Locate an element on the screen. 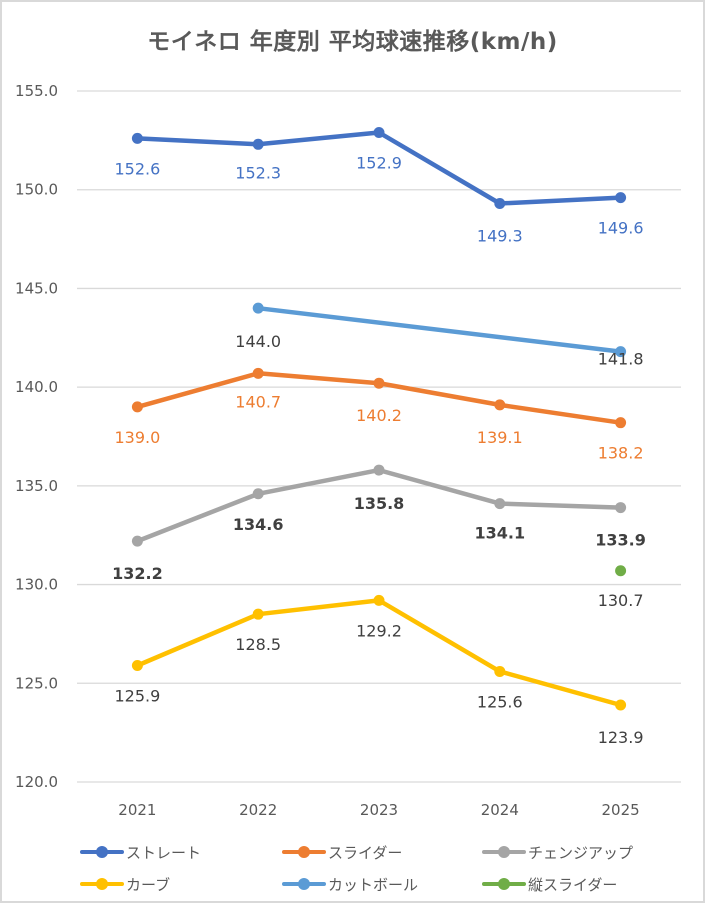  chart-title: モイネロ 年度別 平均球速推移(km/h) is located at coordinates (352, 42).